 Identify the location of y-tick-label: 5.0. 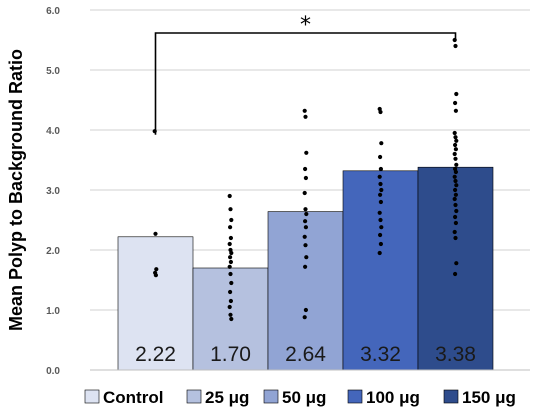
(53, 71).